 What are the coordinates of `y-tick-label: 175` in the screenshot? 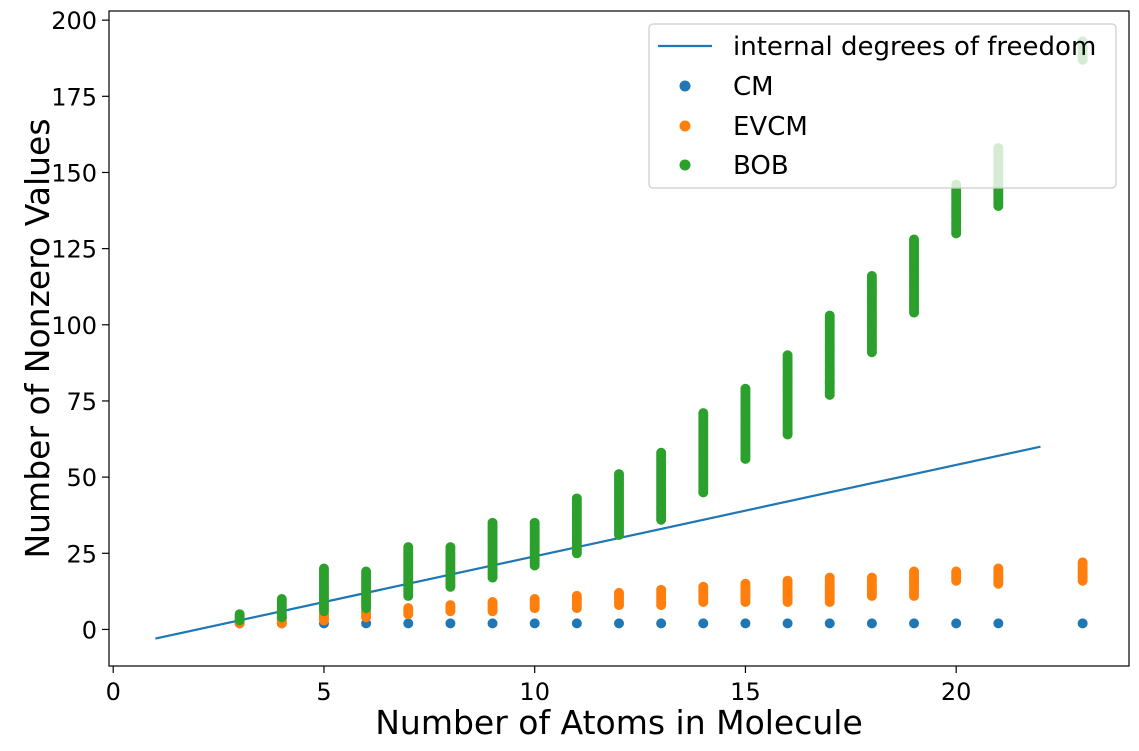 It's located at (74, 97).